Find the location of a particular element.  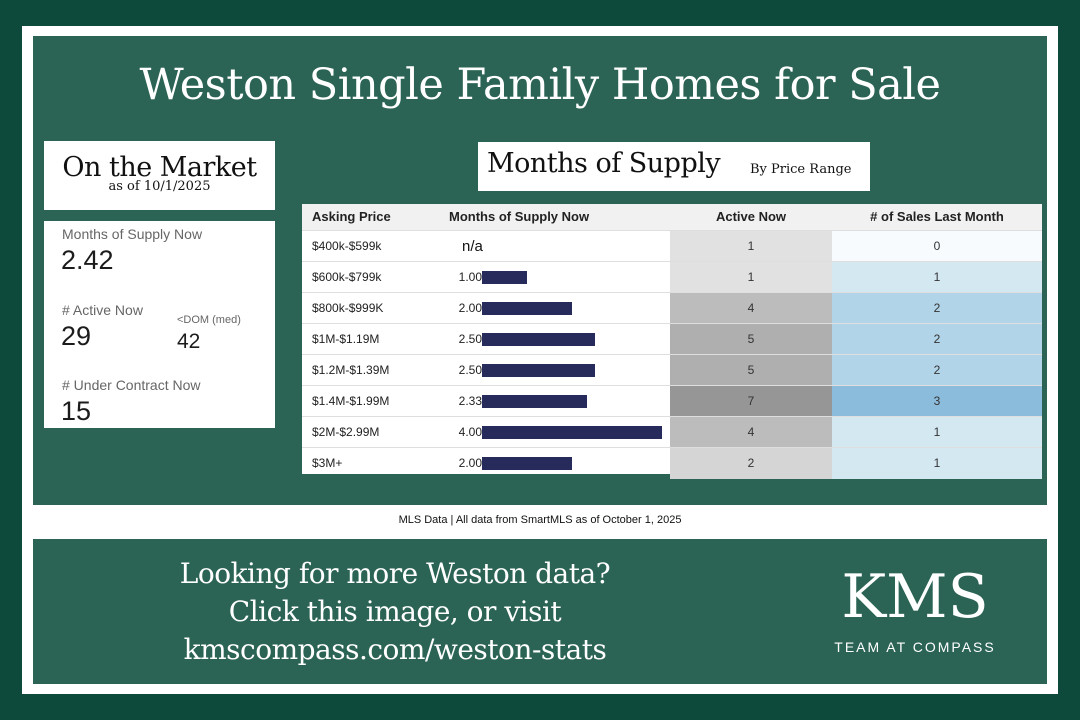

active-count: 2 is located at coordinates (751, 463).